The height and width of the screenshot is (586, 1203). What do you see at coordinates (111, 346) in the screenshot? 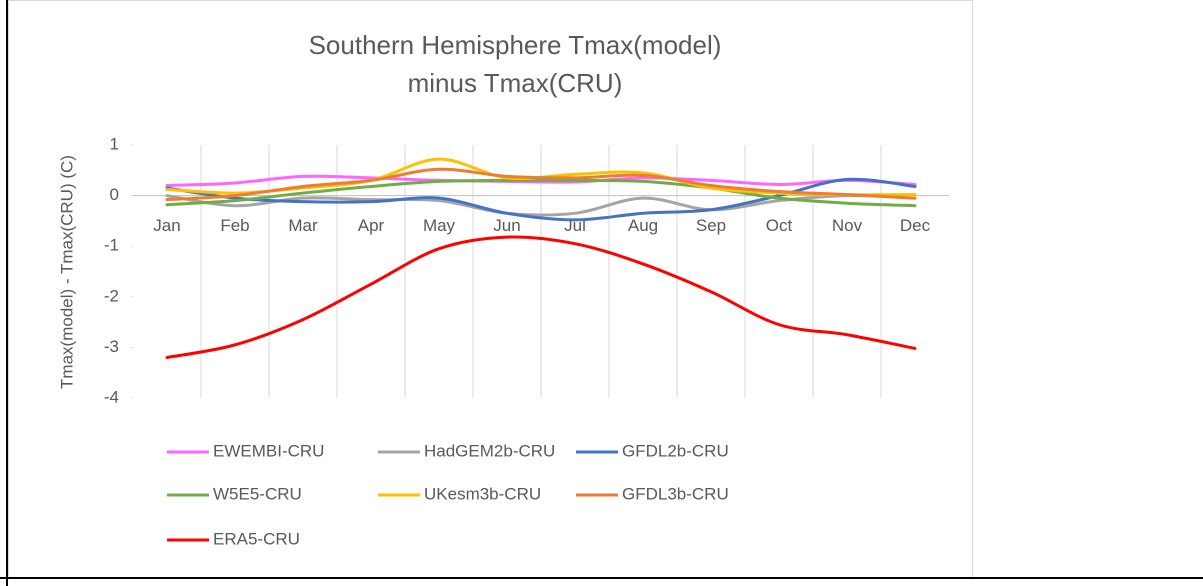
I see `y-tick-label: -3` at bounding box center [111, 346].